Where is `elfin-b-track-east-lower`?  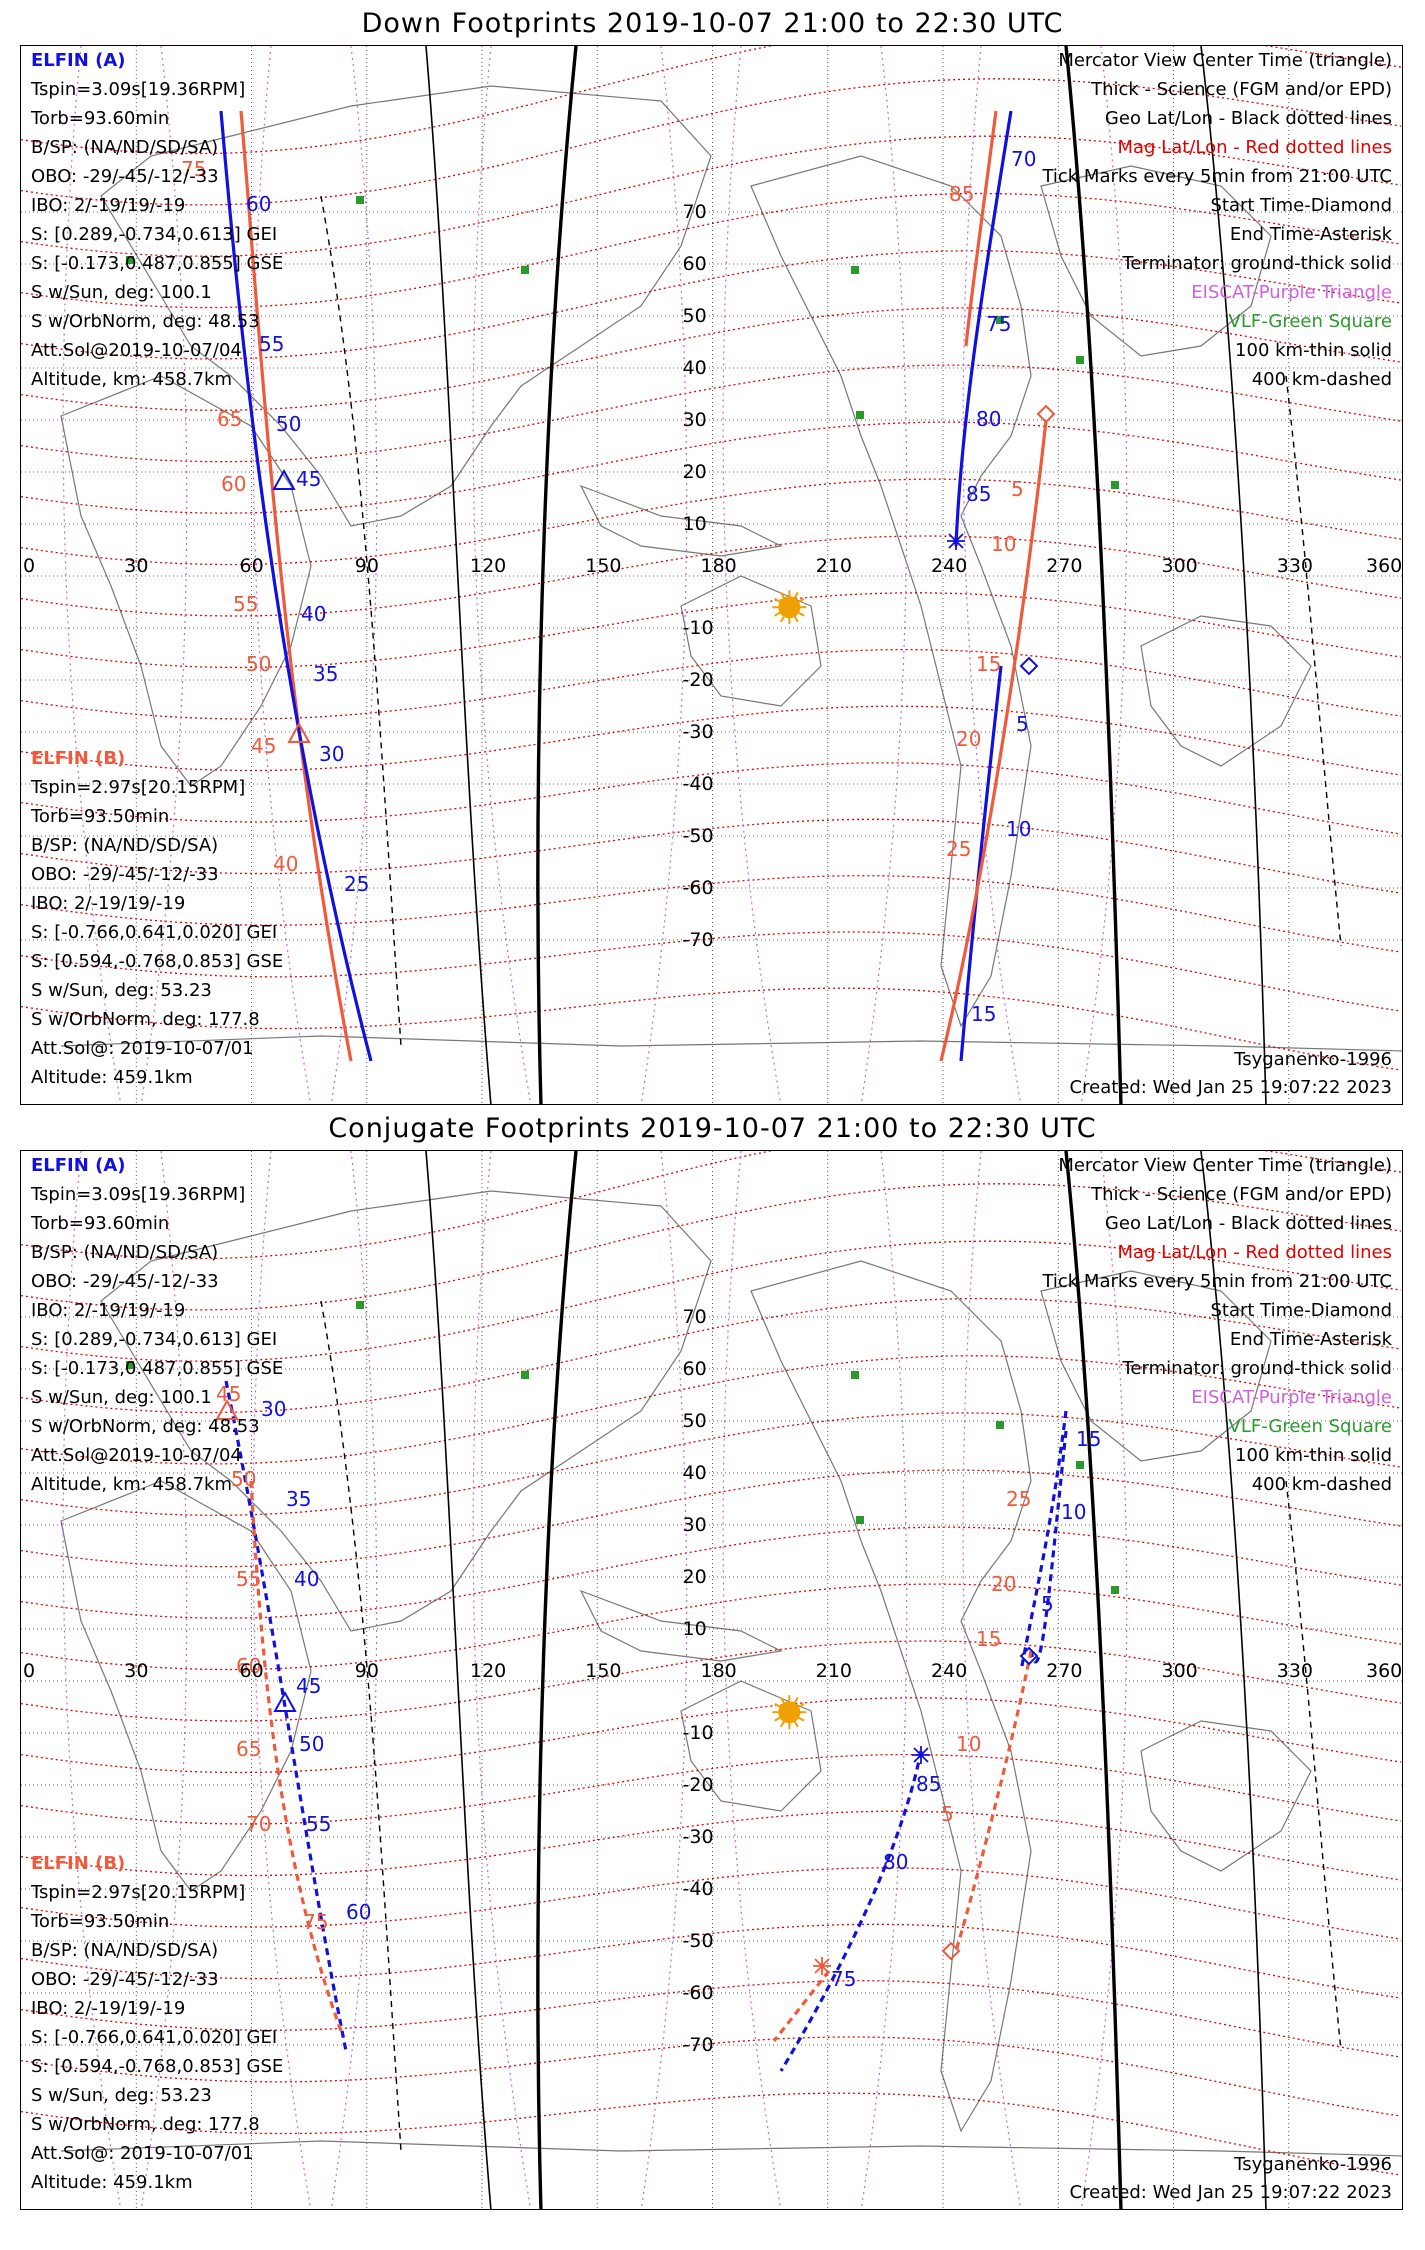 elfin-b-track-east-lower is located at coordinates (801, 2006).